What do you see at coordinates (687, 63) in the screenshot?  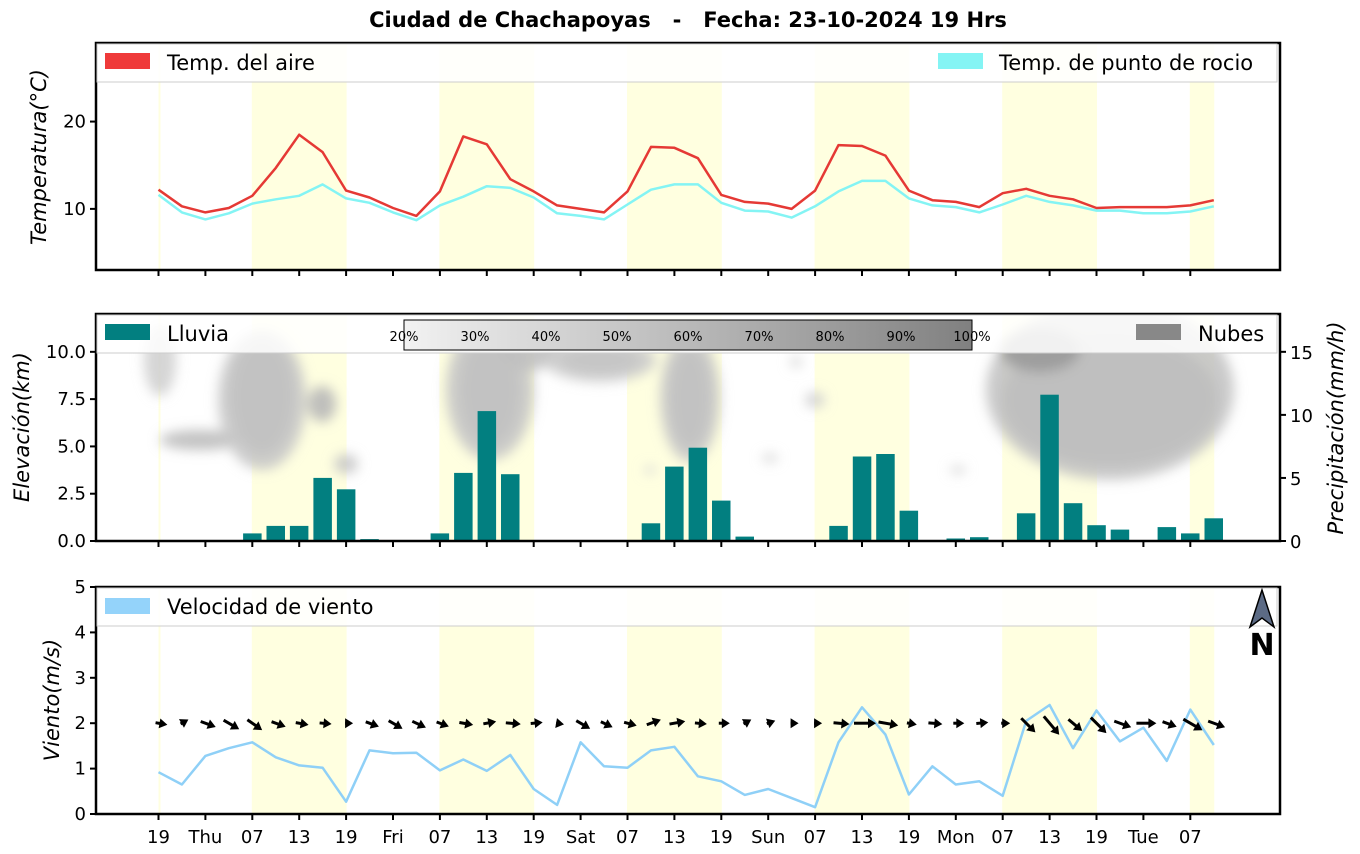 I see `temperature-legend: Temp. del aire Temp. de punto de rocio` at bounding box center [687, 63].